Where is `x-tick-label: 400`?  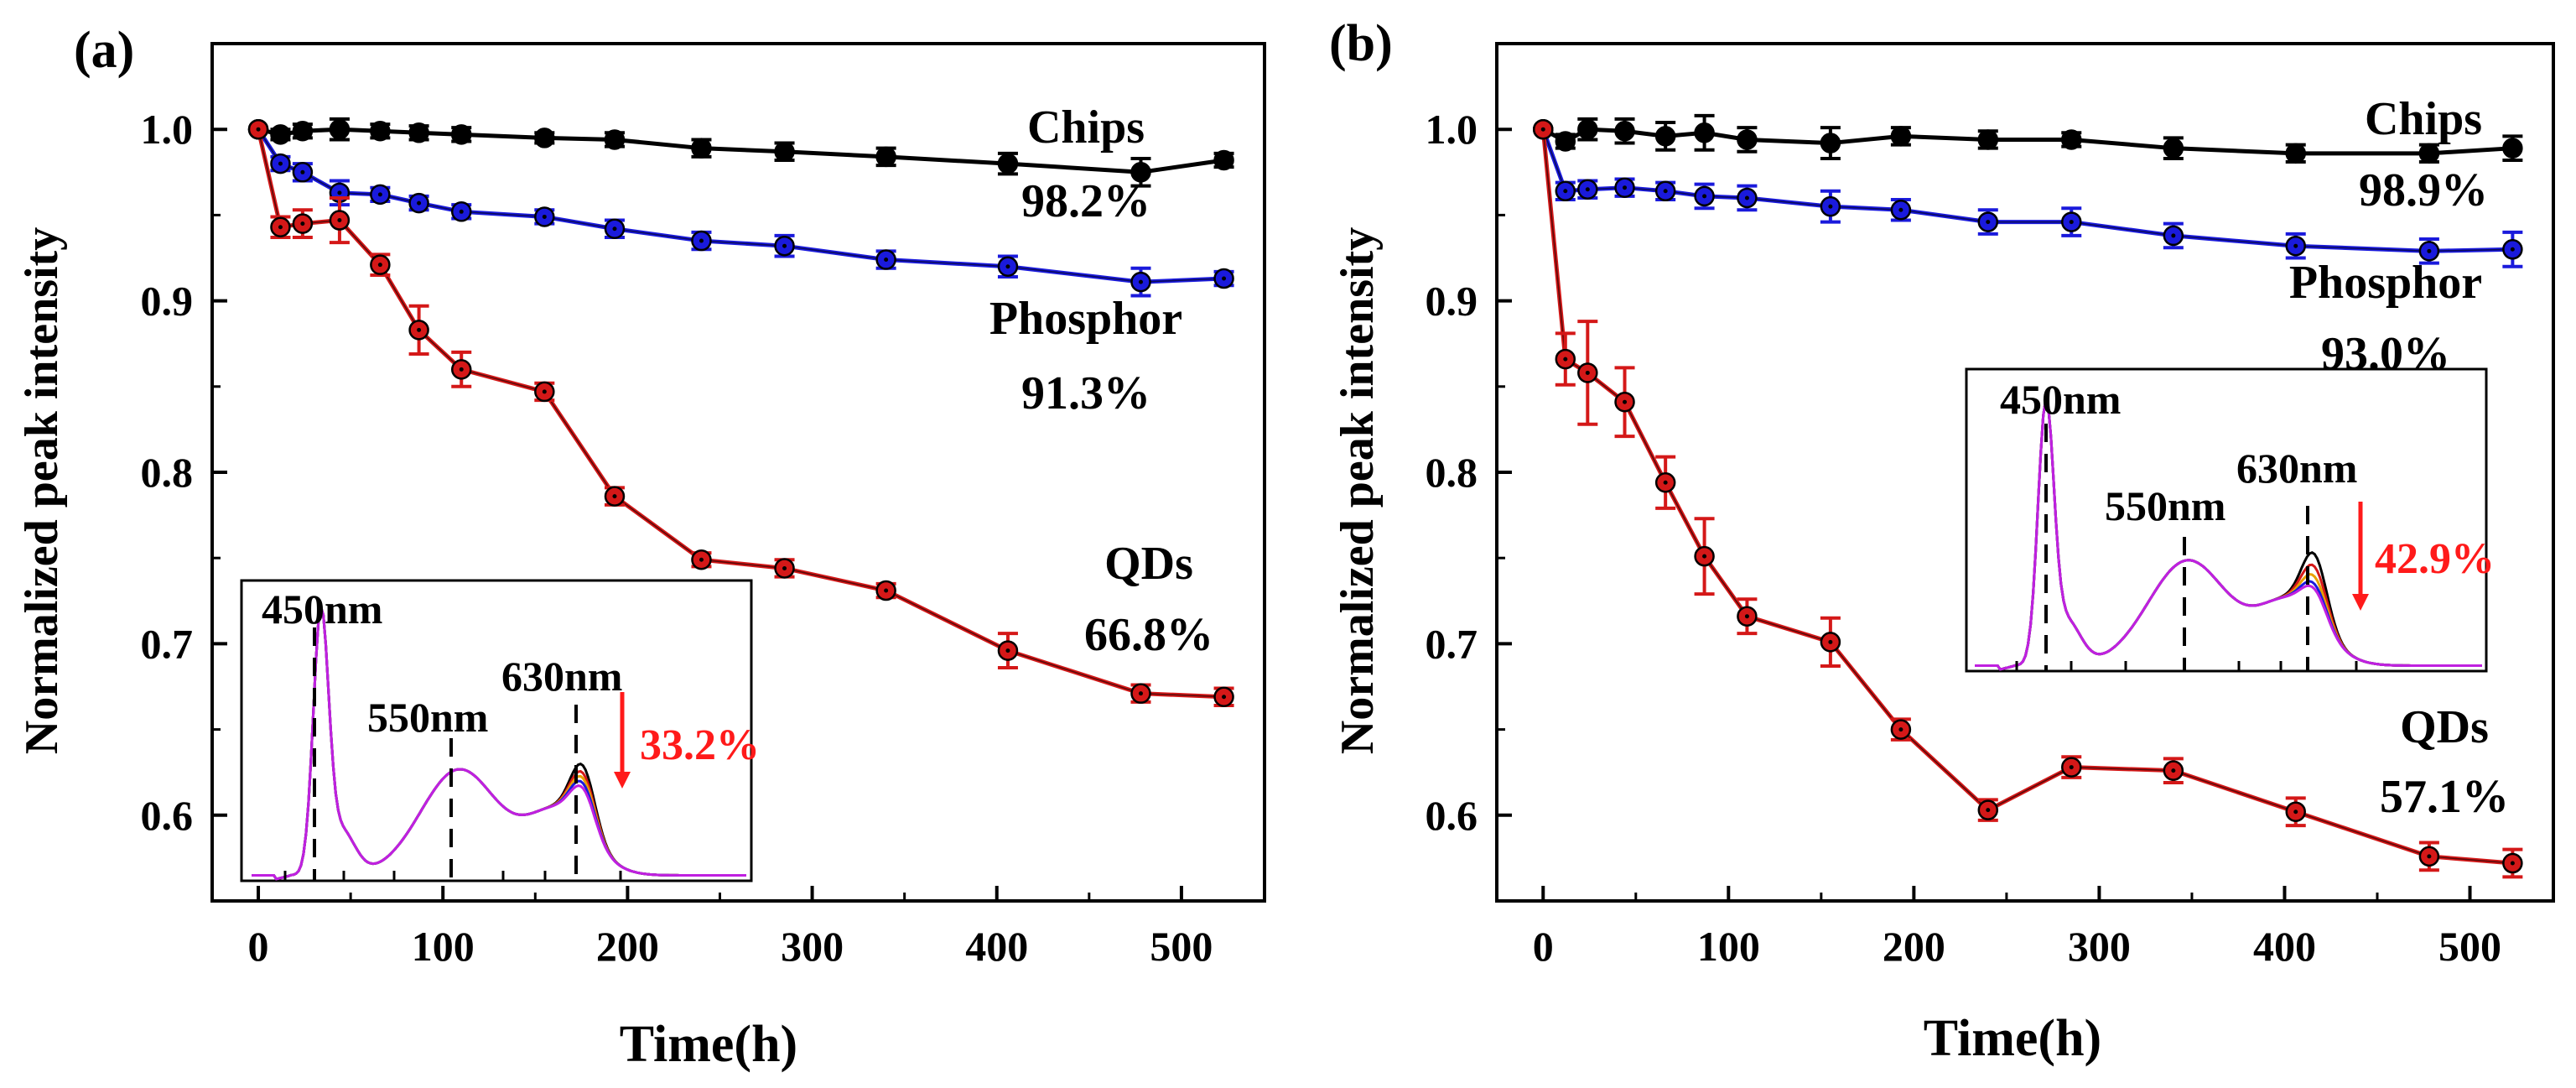
x-tick-label: 400 is located at coordinates (2284, 946).